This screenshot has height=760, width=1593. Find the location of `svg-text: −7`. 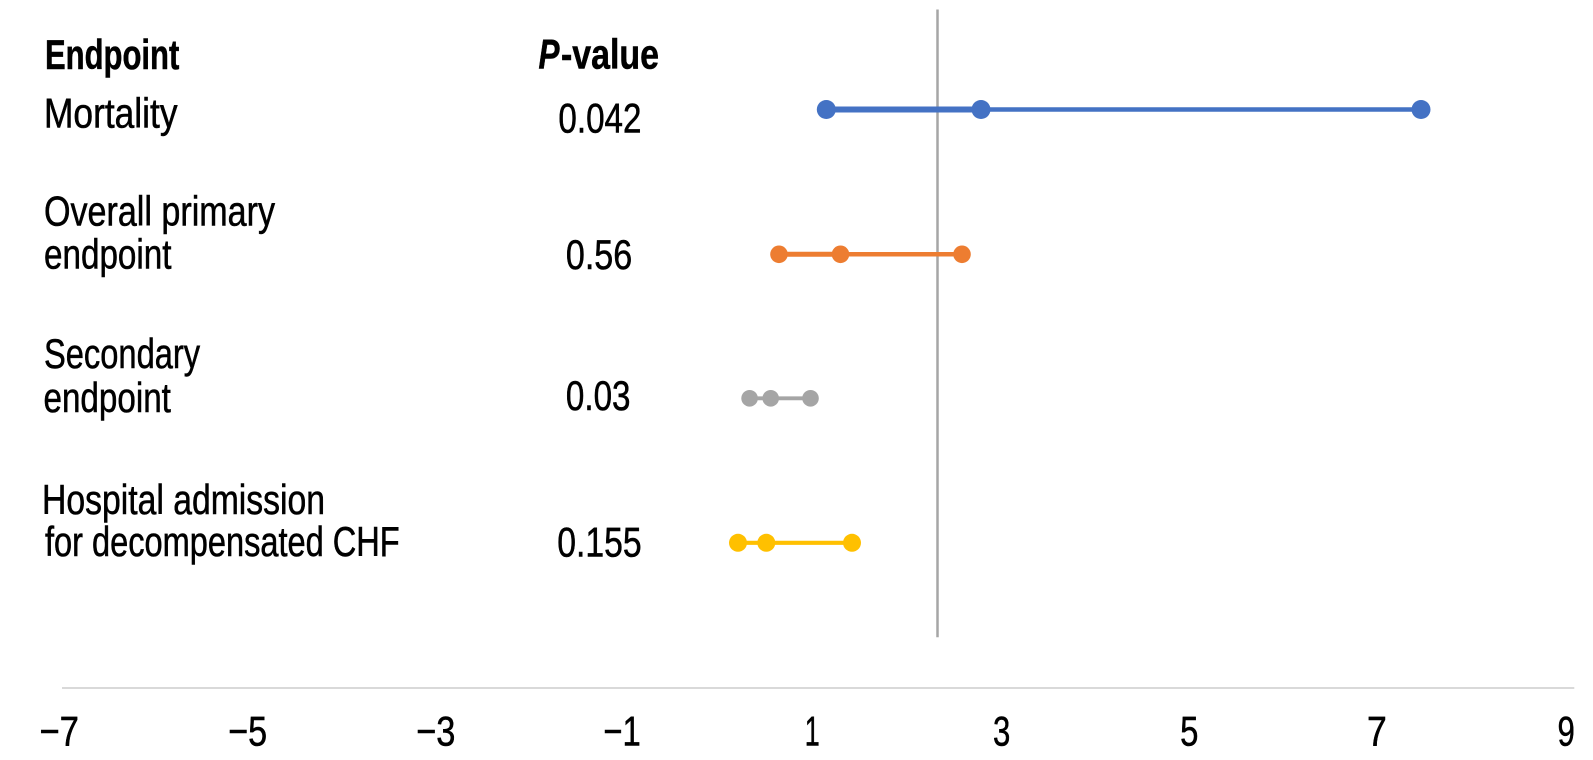

svg-text: −7 is located at coordinates (59, 731).